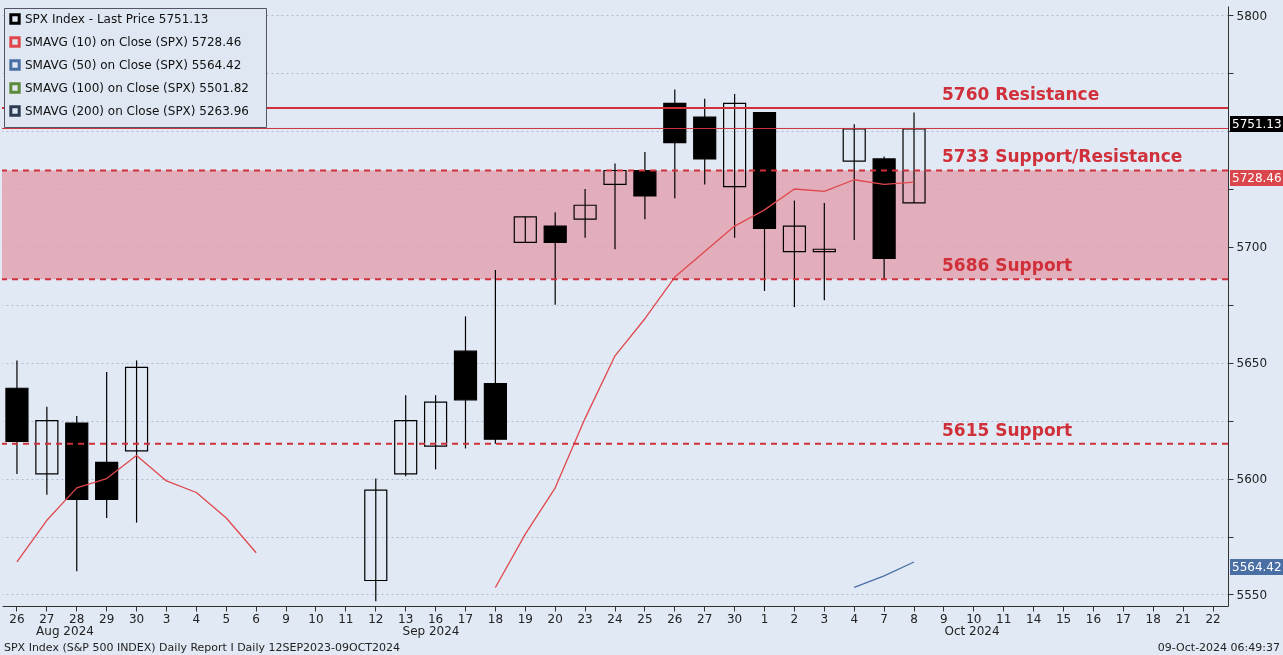 The height and width of the screenshot is (655, 1283). Describe the element at coordinates (117, 19) in the screenshot. I see `legend-label: SPX Index - Last Price 5751.13` at that location.